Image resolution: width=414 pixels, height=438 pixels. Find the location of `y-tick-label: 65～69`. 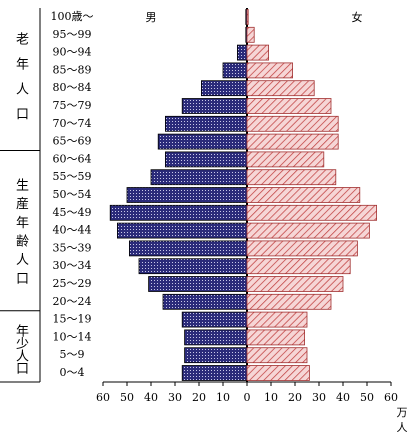

y-tick-label: 65～69 is located at coordinates (72, 141).